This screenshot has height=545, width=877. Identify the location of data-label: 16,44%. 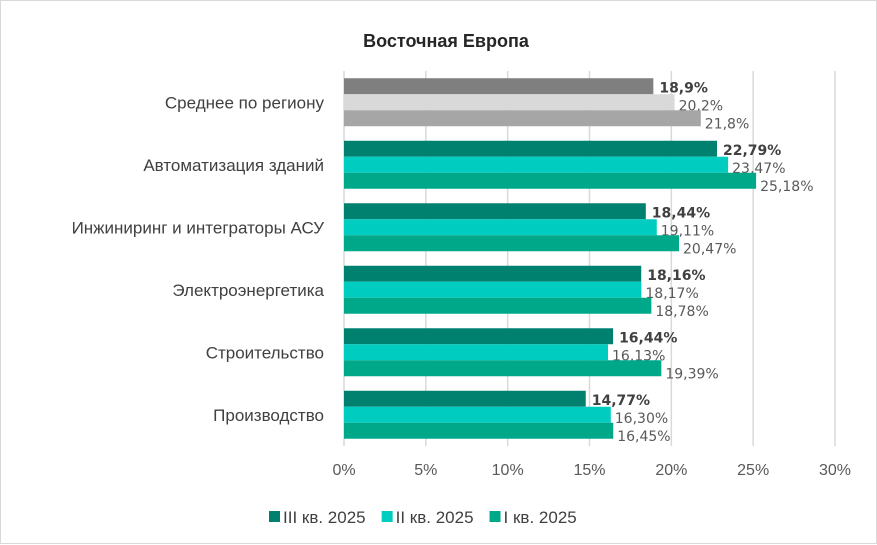
(648, 338).